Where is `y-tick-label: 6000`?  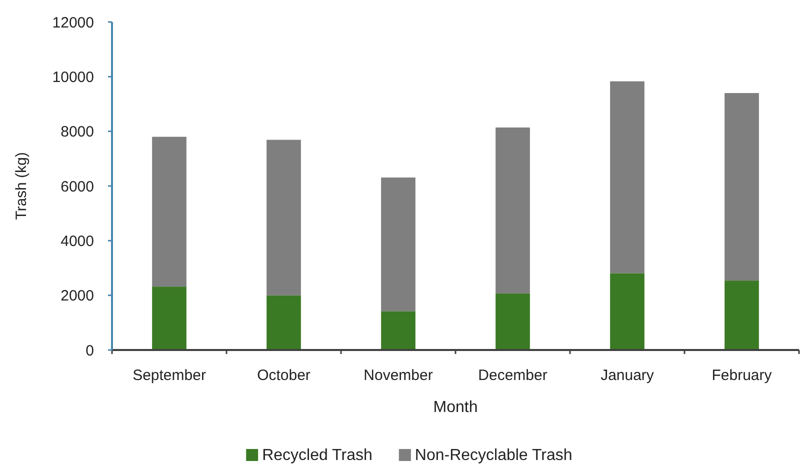 y-tick-label: 6000 is located at coordinates (77, 187).